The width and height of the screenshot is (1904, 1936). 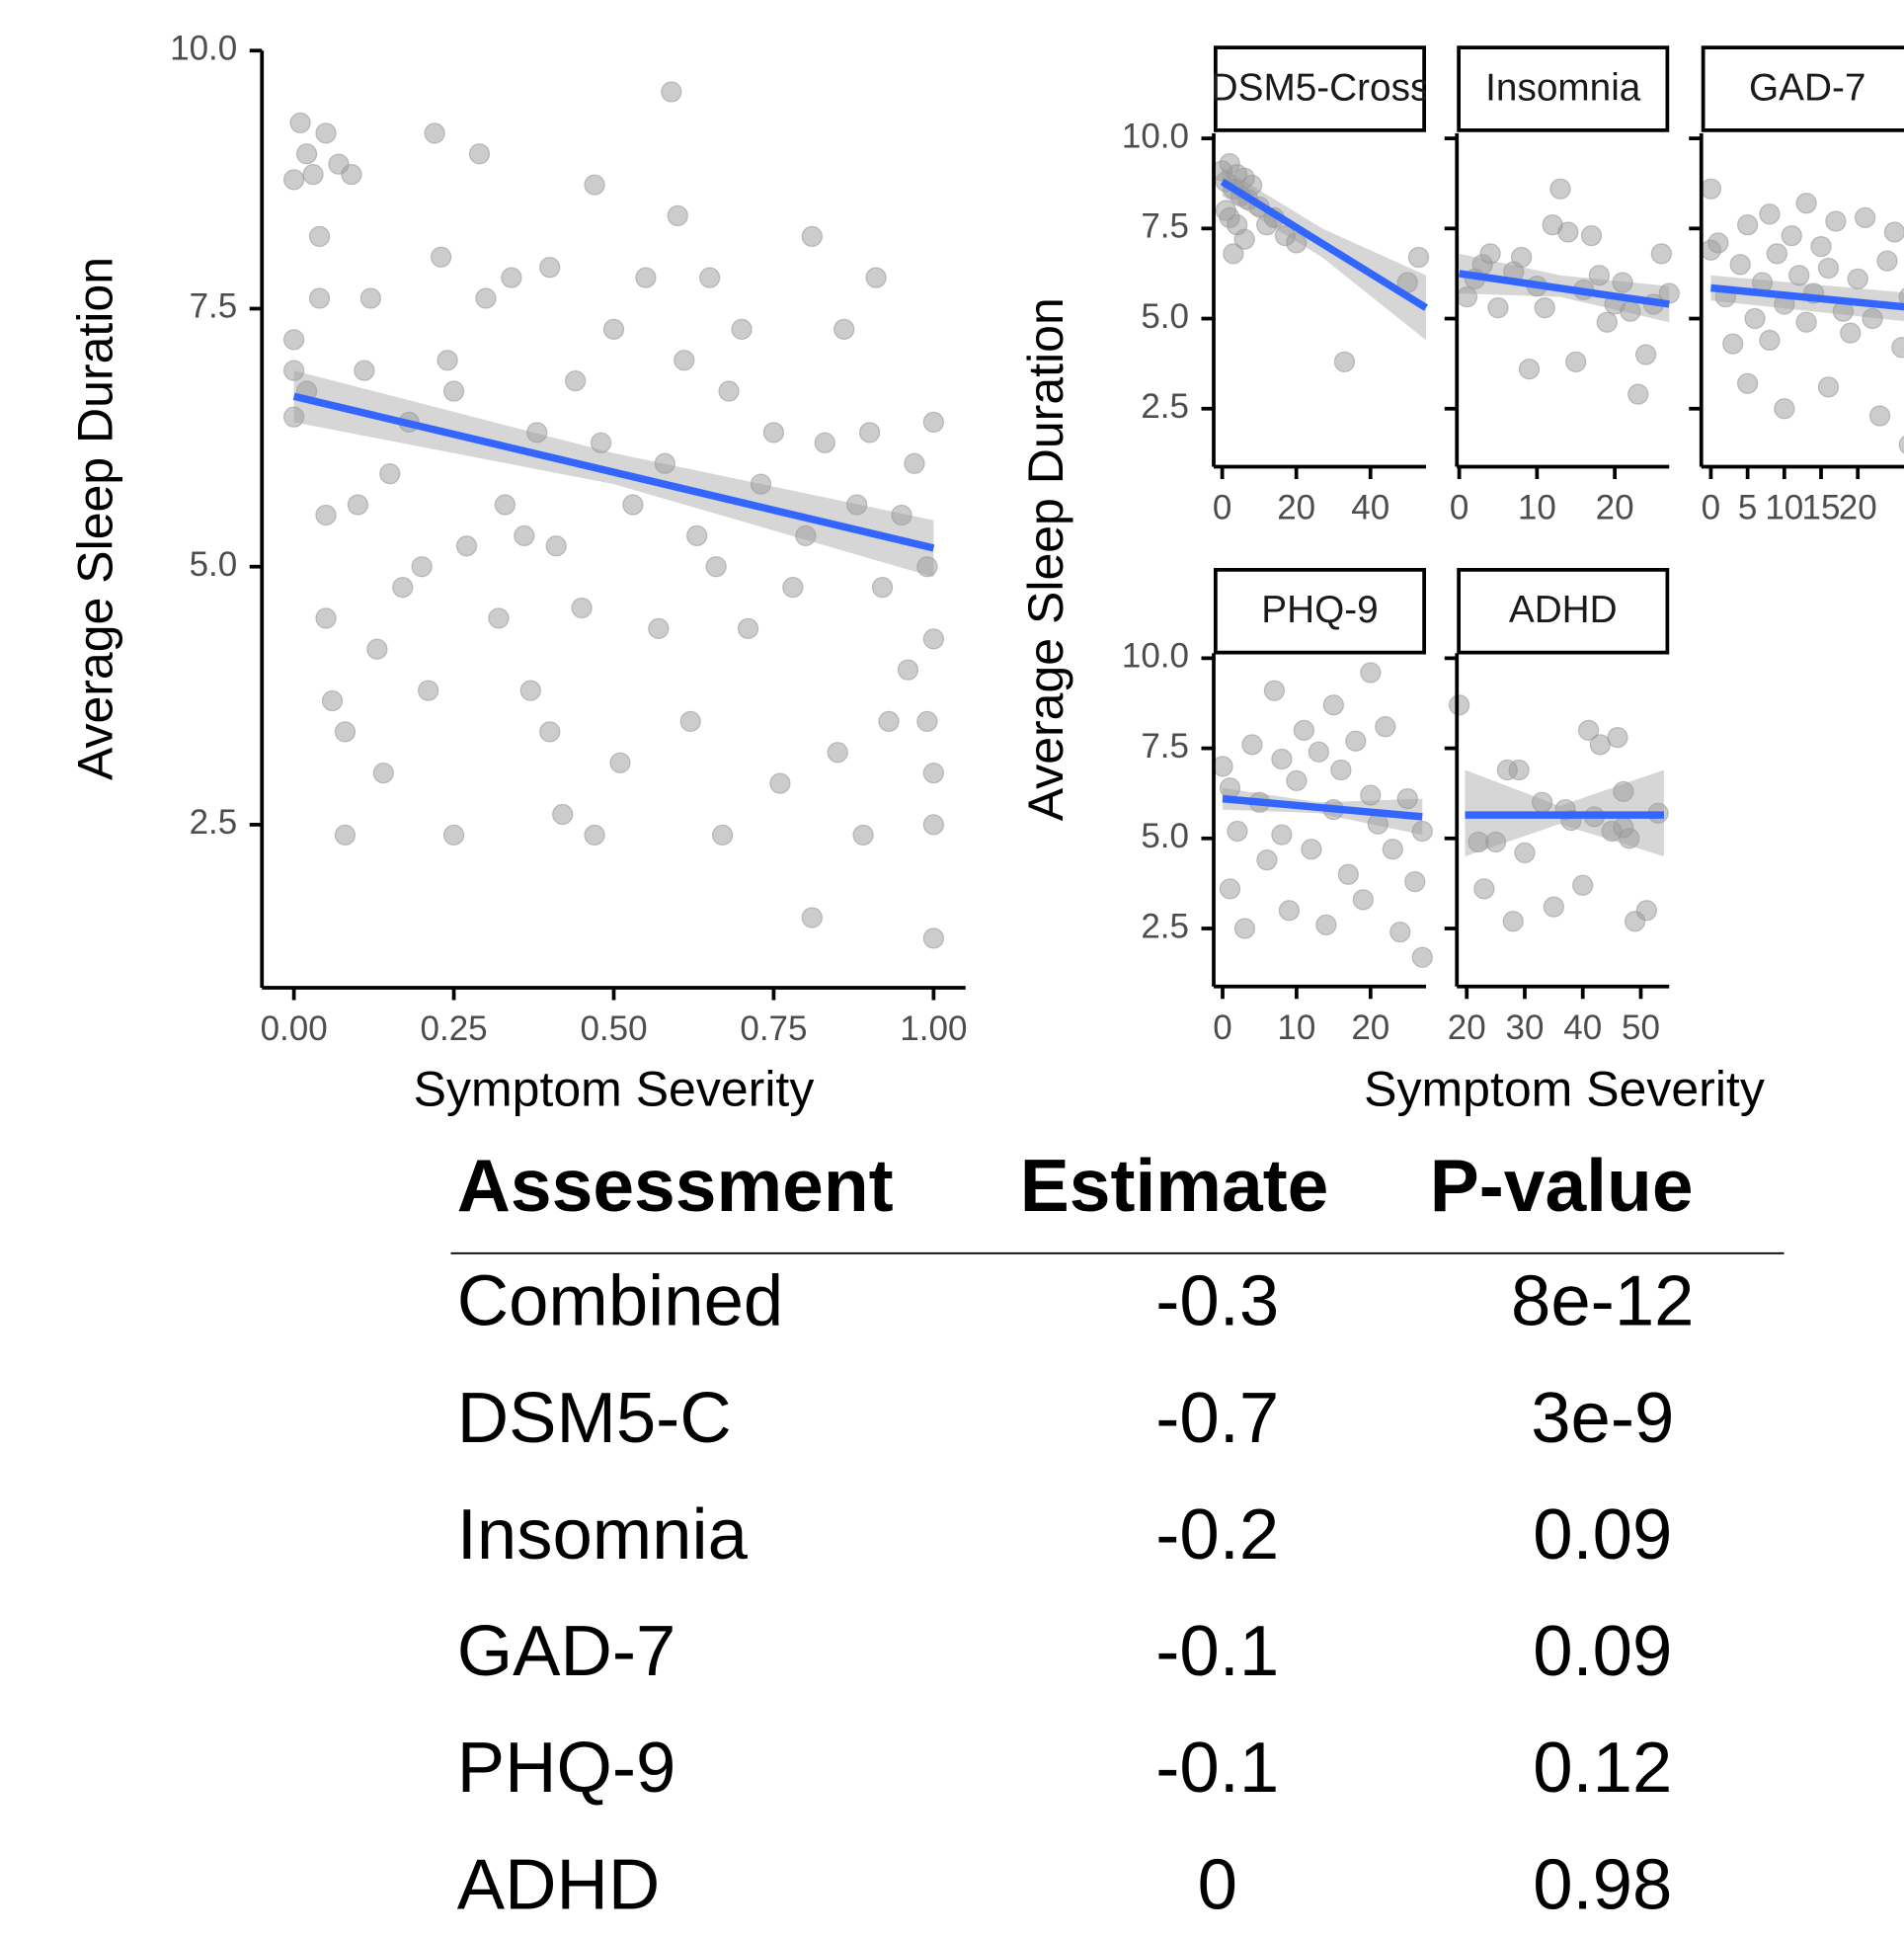 What do you see at coordinates (1564, 289) in the screenshot?
I see `fit-line` at bounding box center [1564, 289].